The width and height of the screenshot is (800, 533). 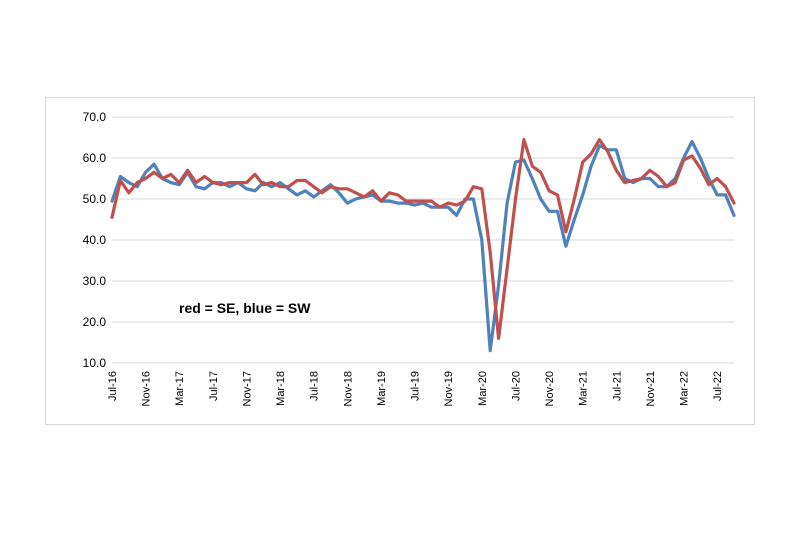 I want to click on x-tick-label: Jul-16, so click(x=113, y=386).